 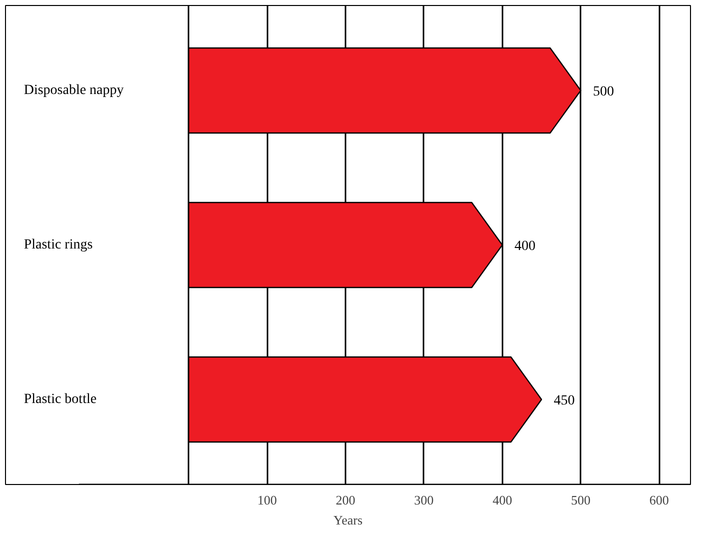 What do you see at coordinates (267, 500) in the screenshot?
I see `x-tick-label: 100` at bounding box center [267, 500].